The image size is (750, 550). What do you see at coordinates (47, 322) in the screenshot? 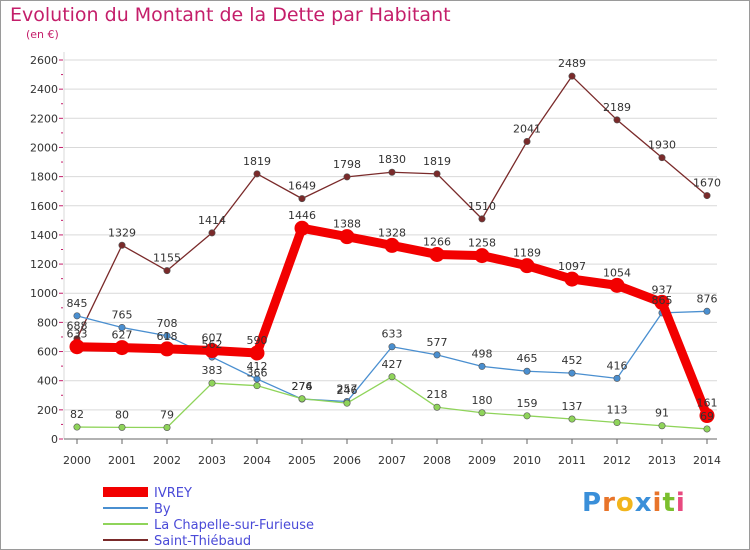
I see `y-tick-label: 800` at bounding box center [47, 322].